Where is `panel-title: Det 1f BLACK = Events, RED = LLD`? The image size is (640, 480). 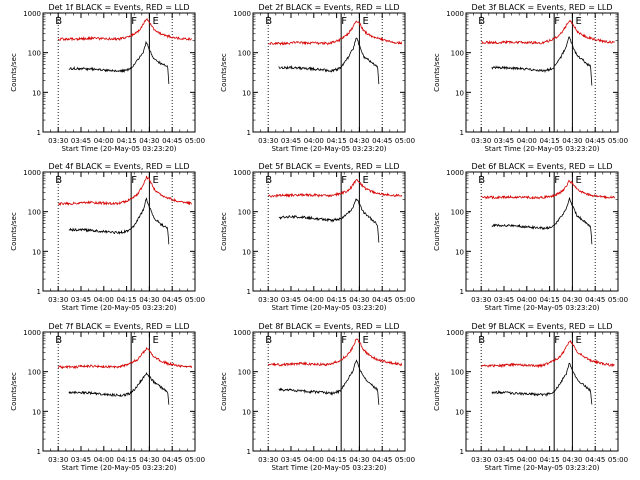 panel-title: Det 1f BLACK = Events, RED = LLD is located at coordinates (118, 7).